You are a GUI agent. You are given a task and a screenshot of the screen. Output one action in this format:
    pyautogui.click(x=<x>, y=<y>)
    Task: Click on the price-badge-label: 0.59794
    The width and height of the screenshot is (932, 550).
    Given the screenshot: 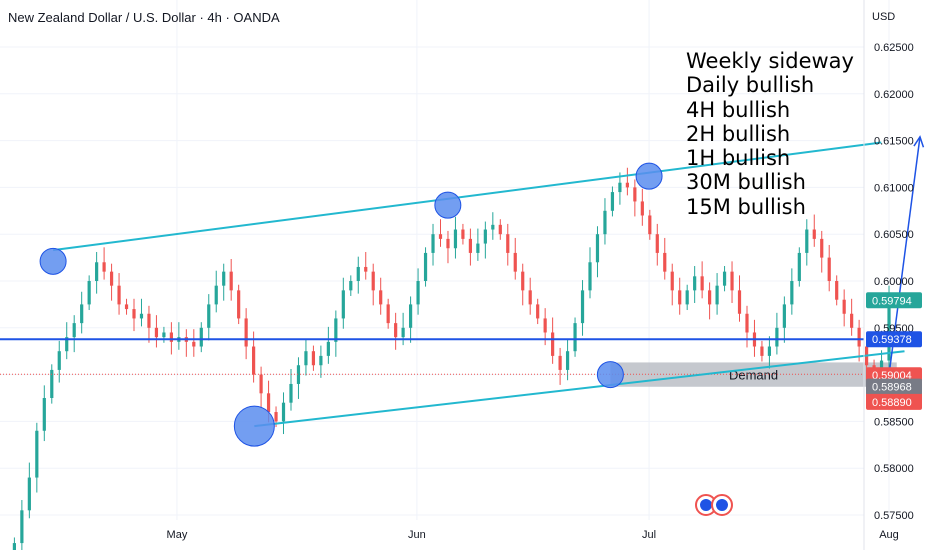 What is the action you would take?
    pyautogui.click(x=892, y=301)
    